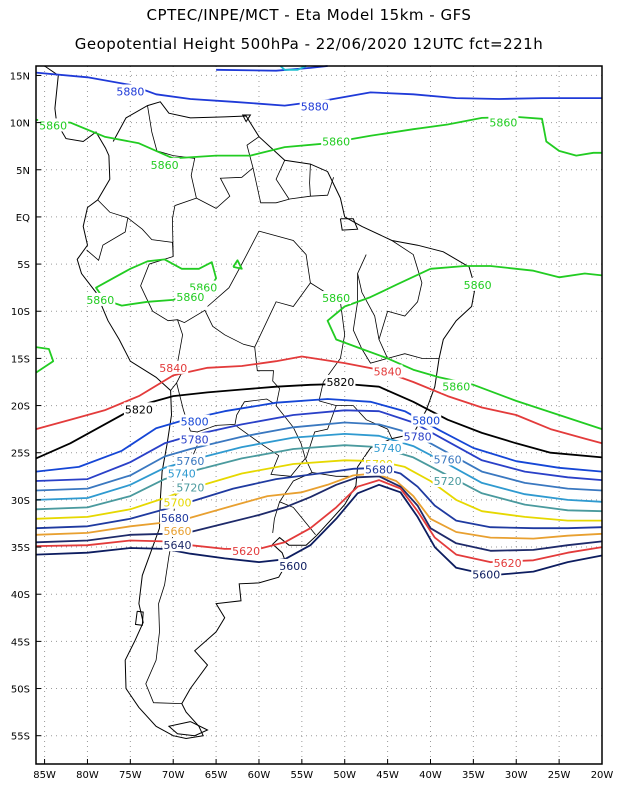 This screenshot has height=800, width=618. Describe the element at coordinates (602, 775) in the screenshot. I see `lon-label: 20W` at that location.